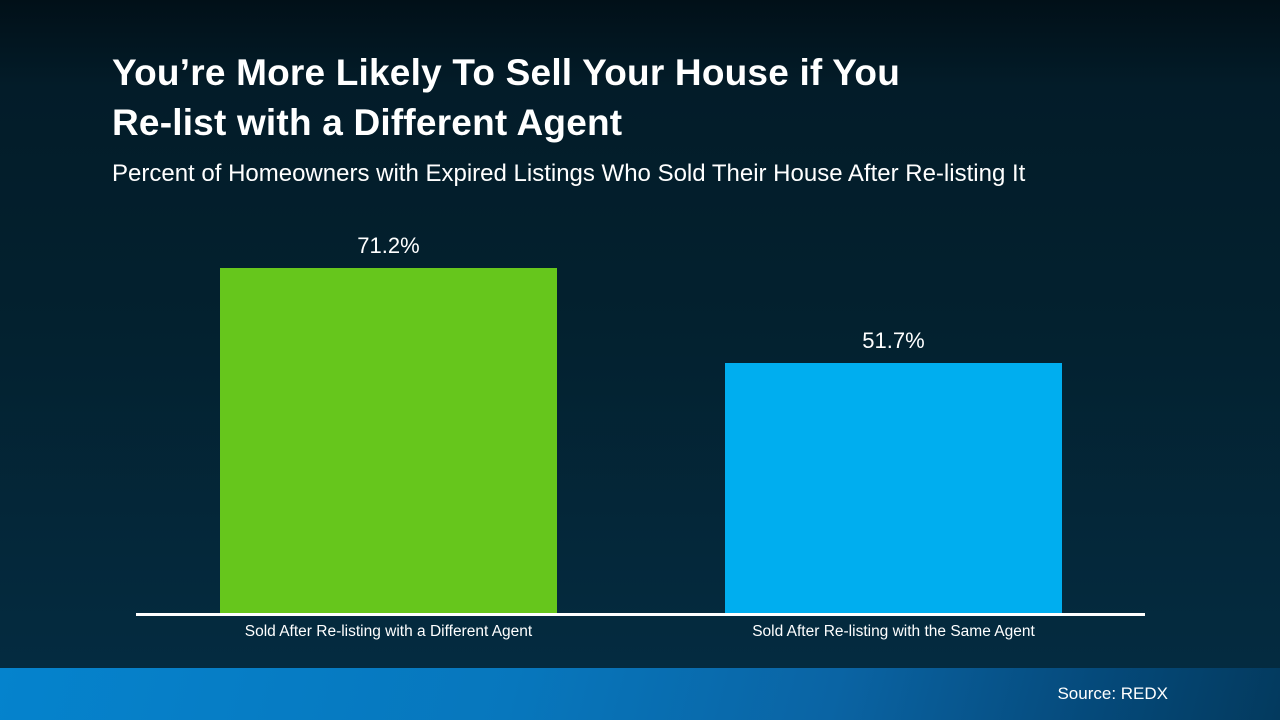 The width and height of the screenshot is (1280, 720). What do you see at coordinates (388, 440) in the screenshot?
I see `bar-different-agent` at bounding box center [388, 440].